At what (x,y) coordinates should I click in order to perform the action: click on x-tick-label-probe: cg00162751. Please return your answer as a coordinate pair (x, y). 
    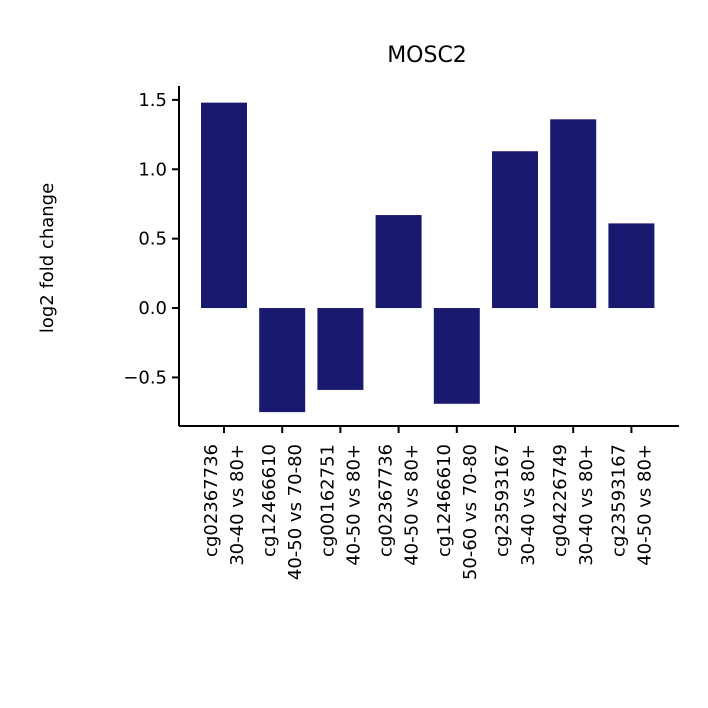
    Looking at the image, I should click on (327, 500).